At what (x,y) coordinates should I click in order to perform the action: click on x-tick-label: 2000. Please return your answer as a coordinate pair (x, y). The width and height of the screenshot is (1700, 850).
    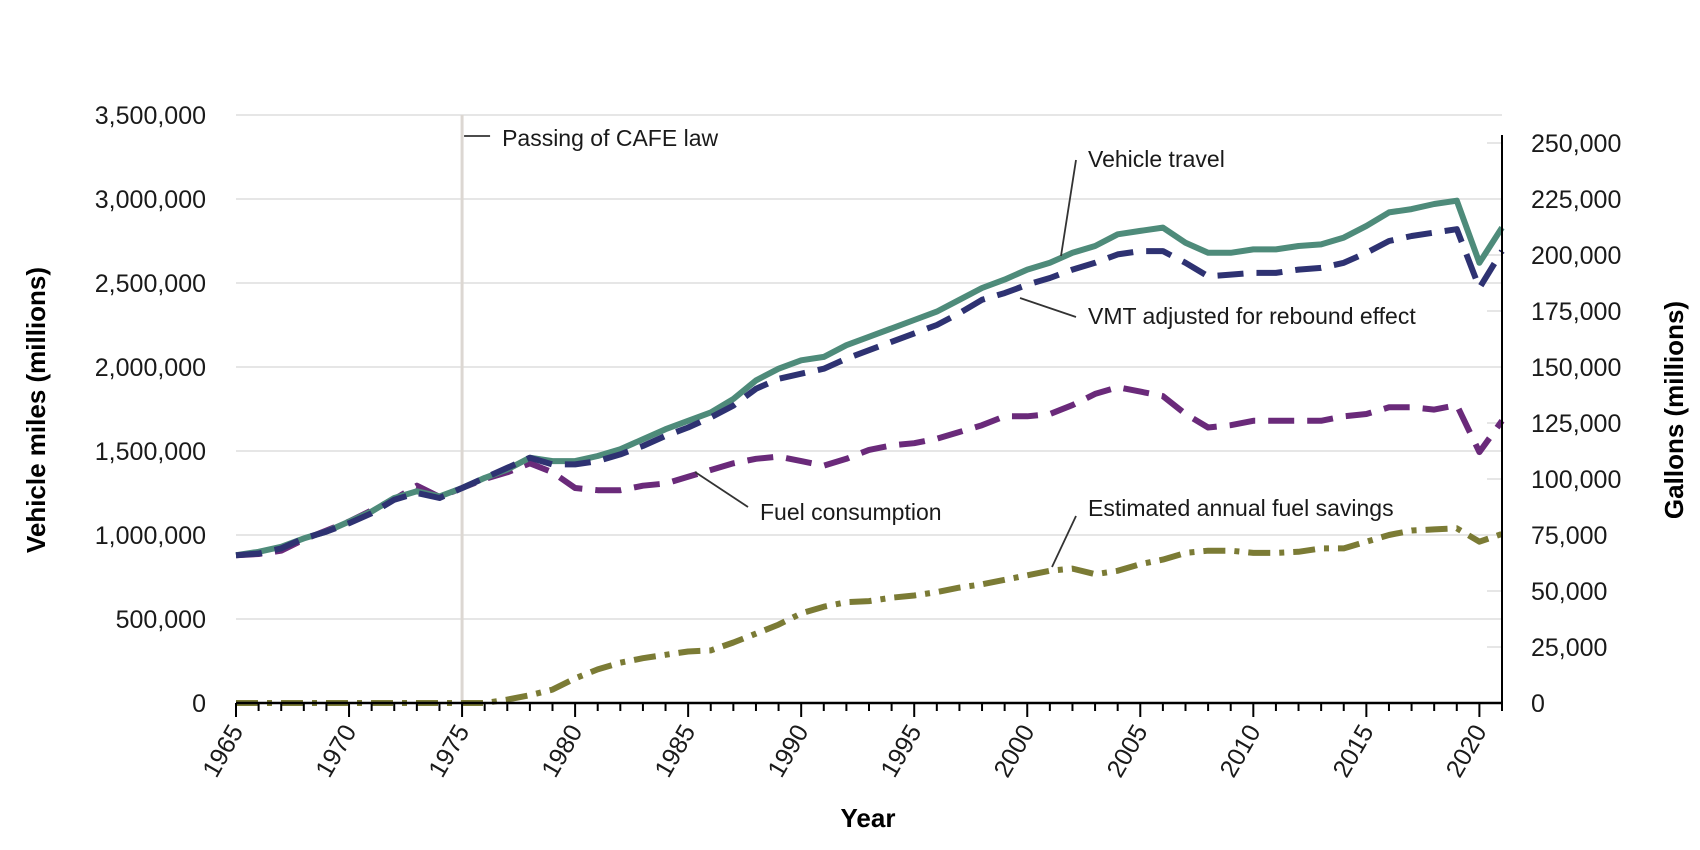
    Looking at the image, I should click on (1014, 751).